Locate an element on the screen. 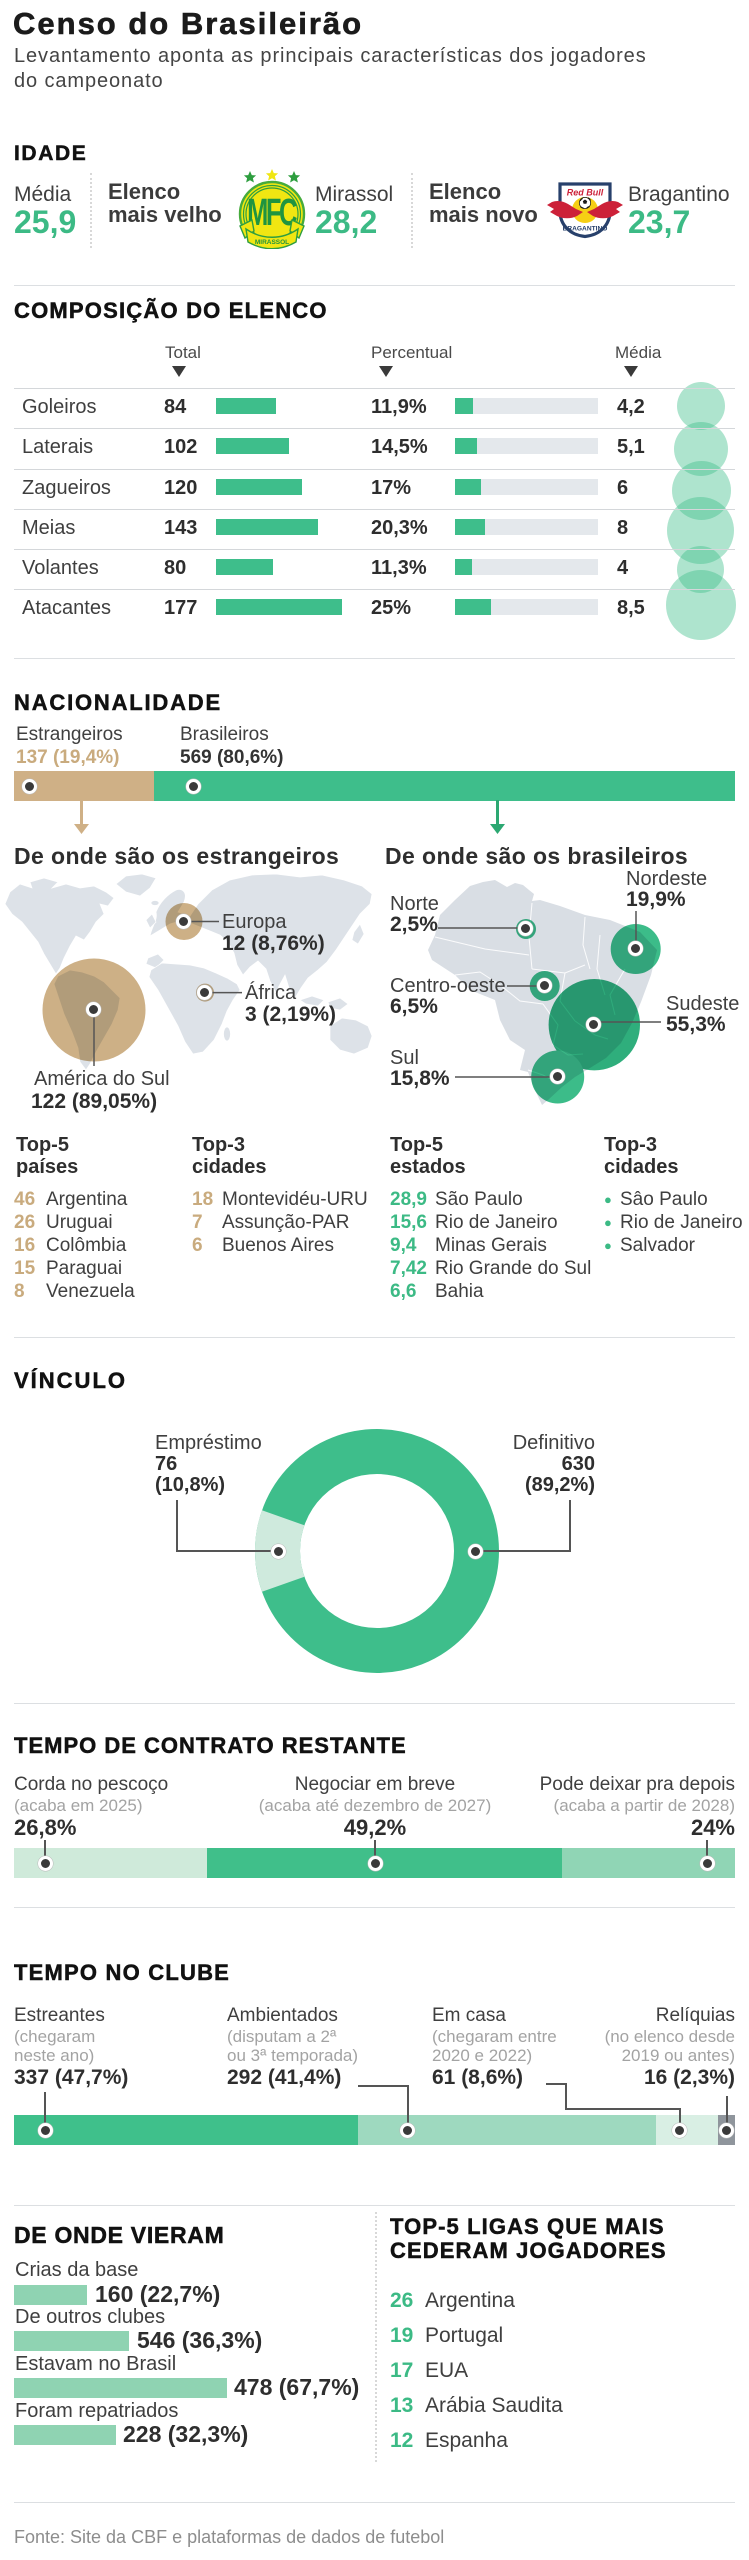 The image size is (749, 2560). svg-text: BRAGANTINO is located at coordinates (585, 229).